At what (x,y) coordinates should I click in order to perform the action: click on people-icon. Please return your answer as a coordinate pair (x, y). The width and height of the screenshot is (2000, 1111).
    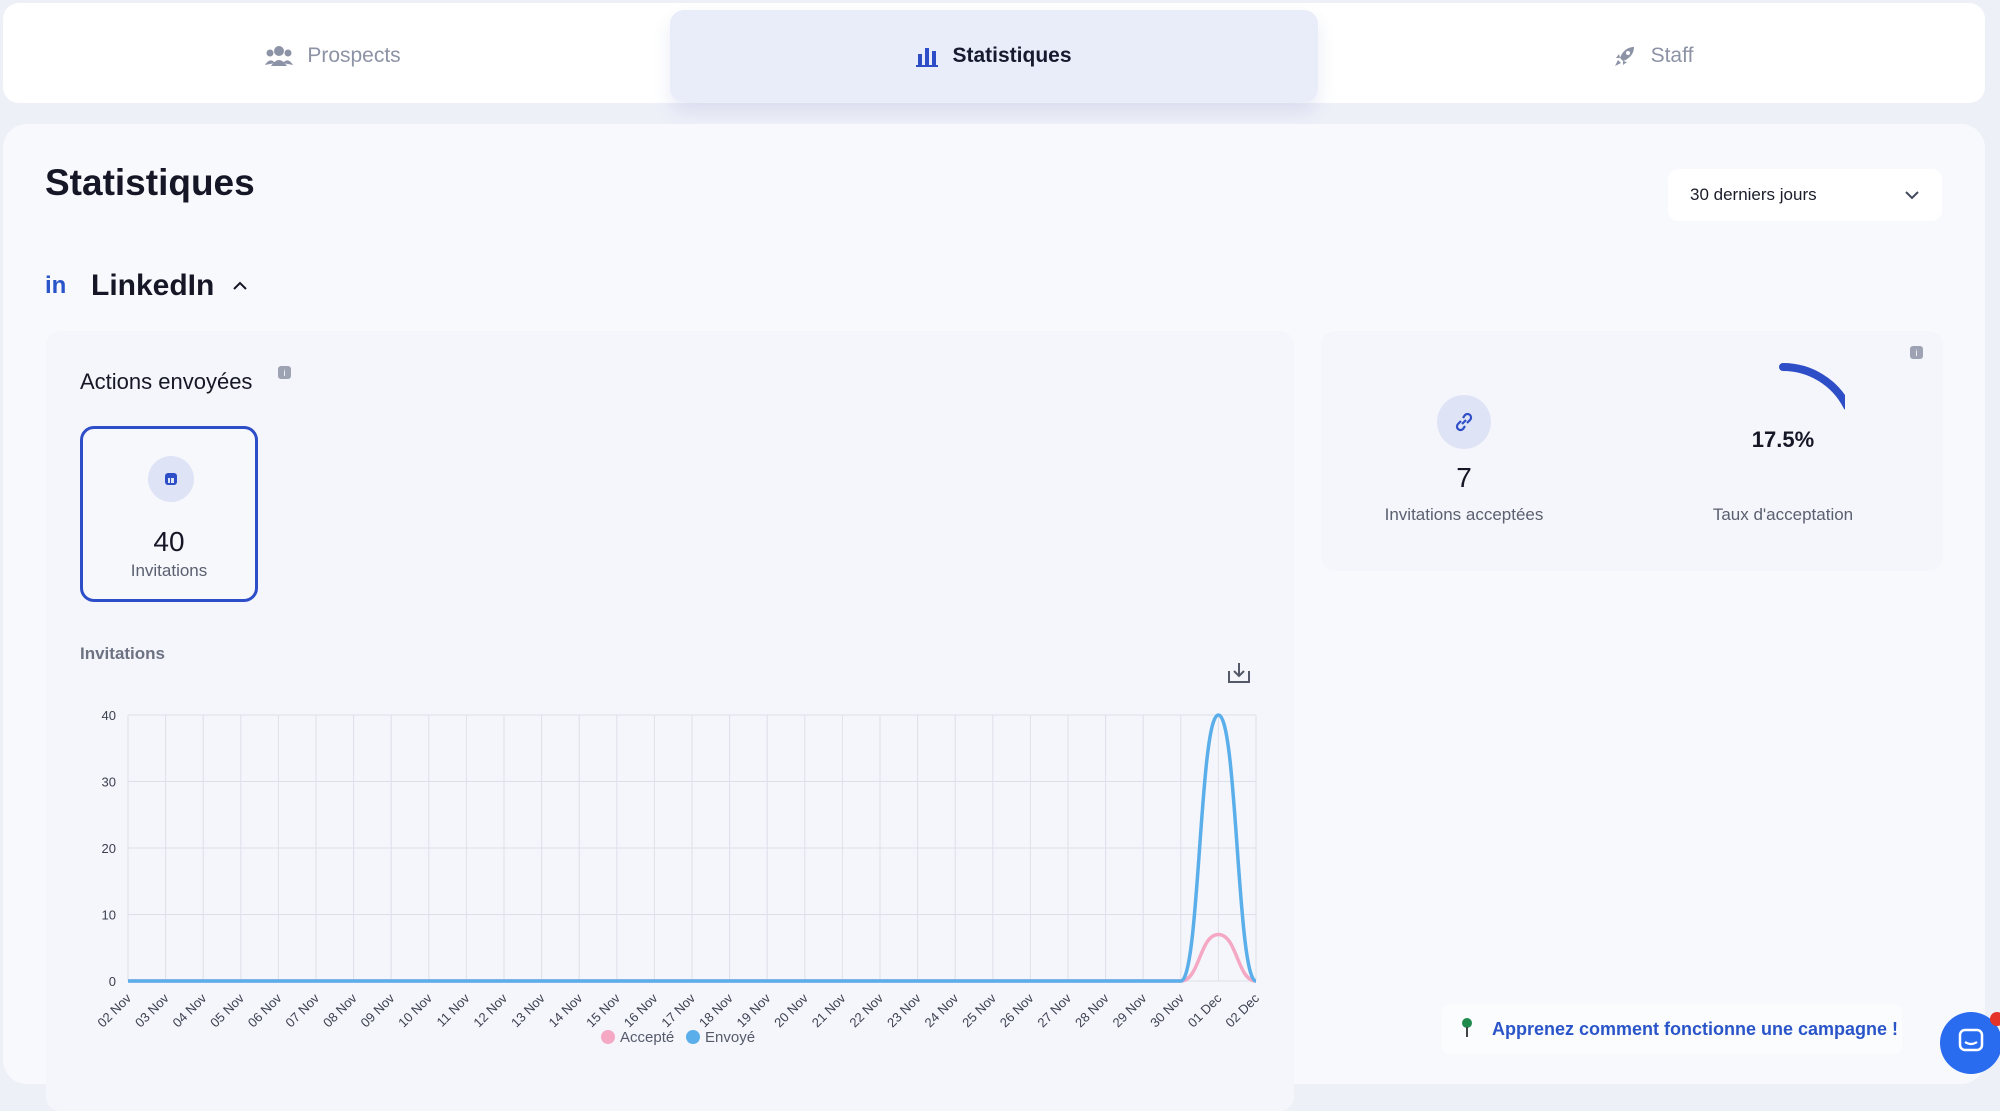
    Looking at the image, I should click on (279, 56).